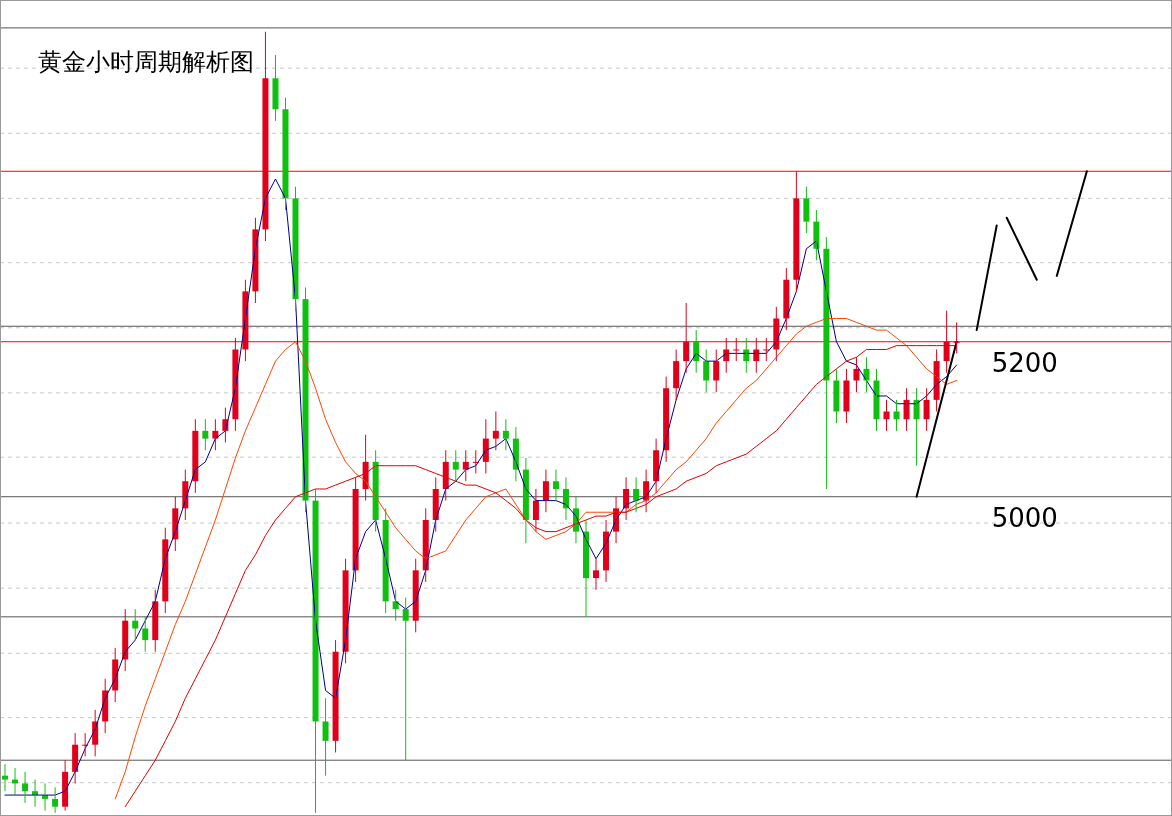 This screenshot has width=1172, height=816. Describe the element at coordinates (146, 62) in the screenshot. I see `text: 黄金小时周期解析图` at that location.